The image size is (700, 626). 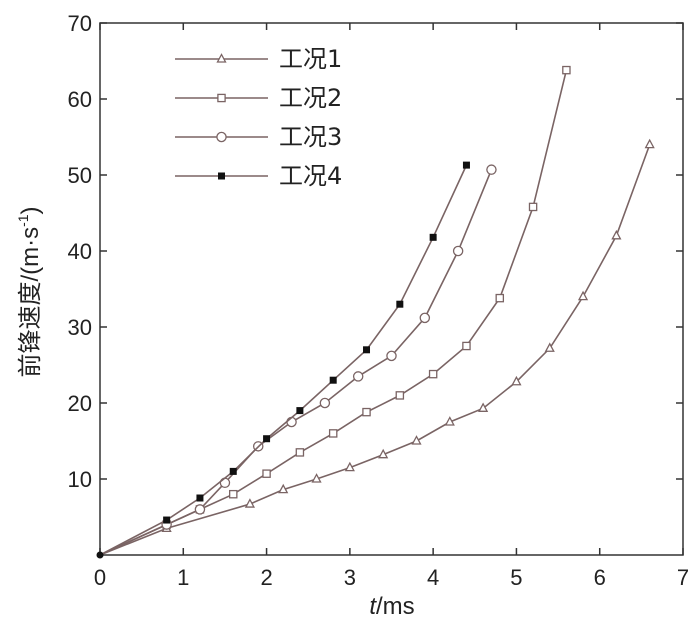 I want to click on x-axis-var: t, so click(x=373, y=606).